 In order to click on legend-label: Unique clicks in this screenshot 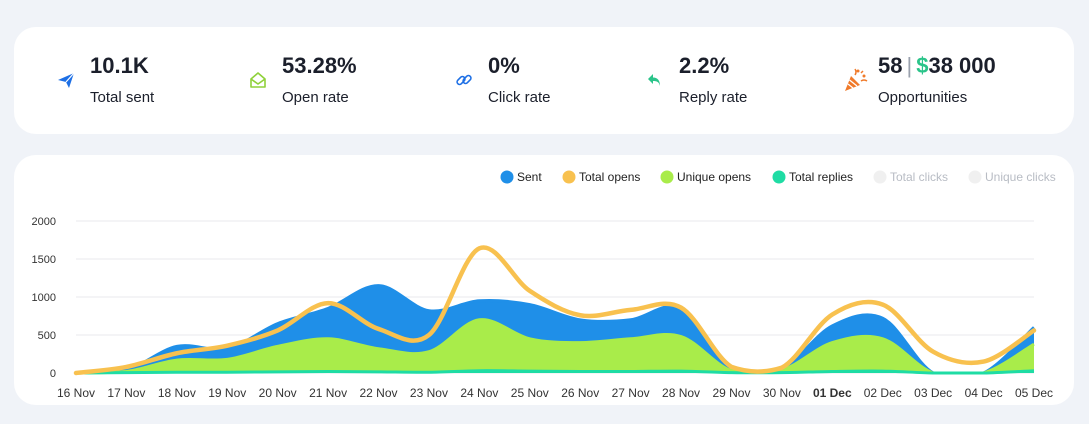, I will do `click(1020, 177)`.